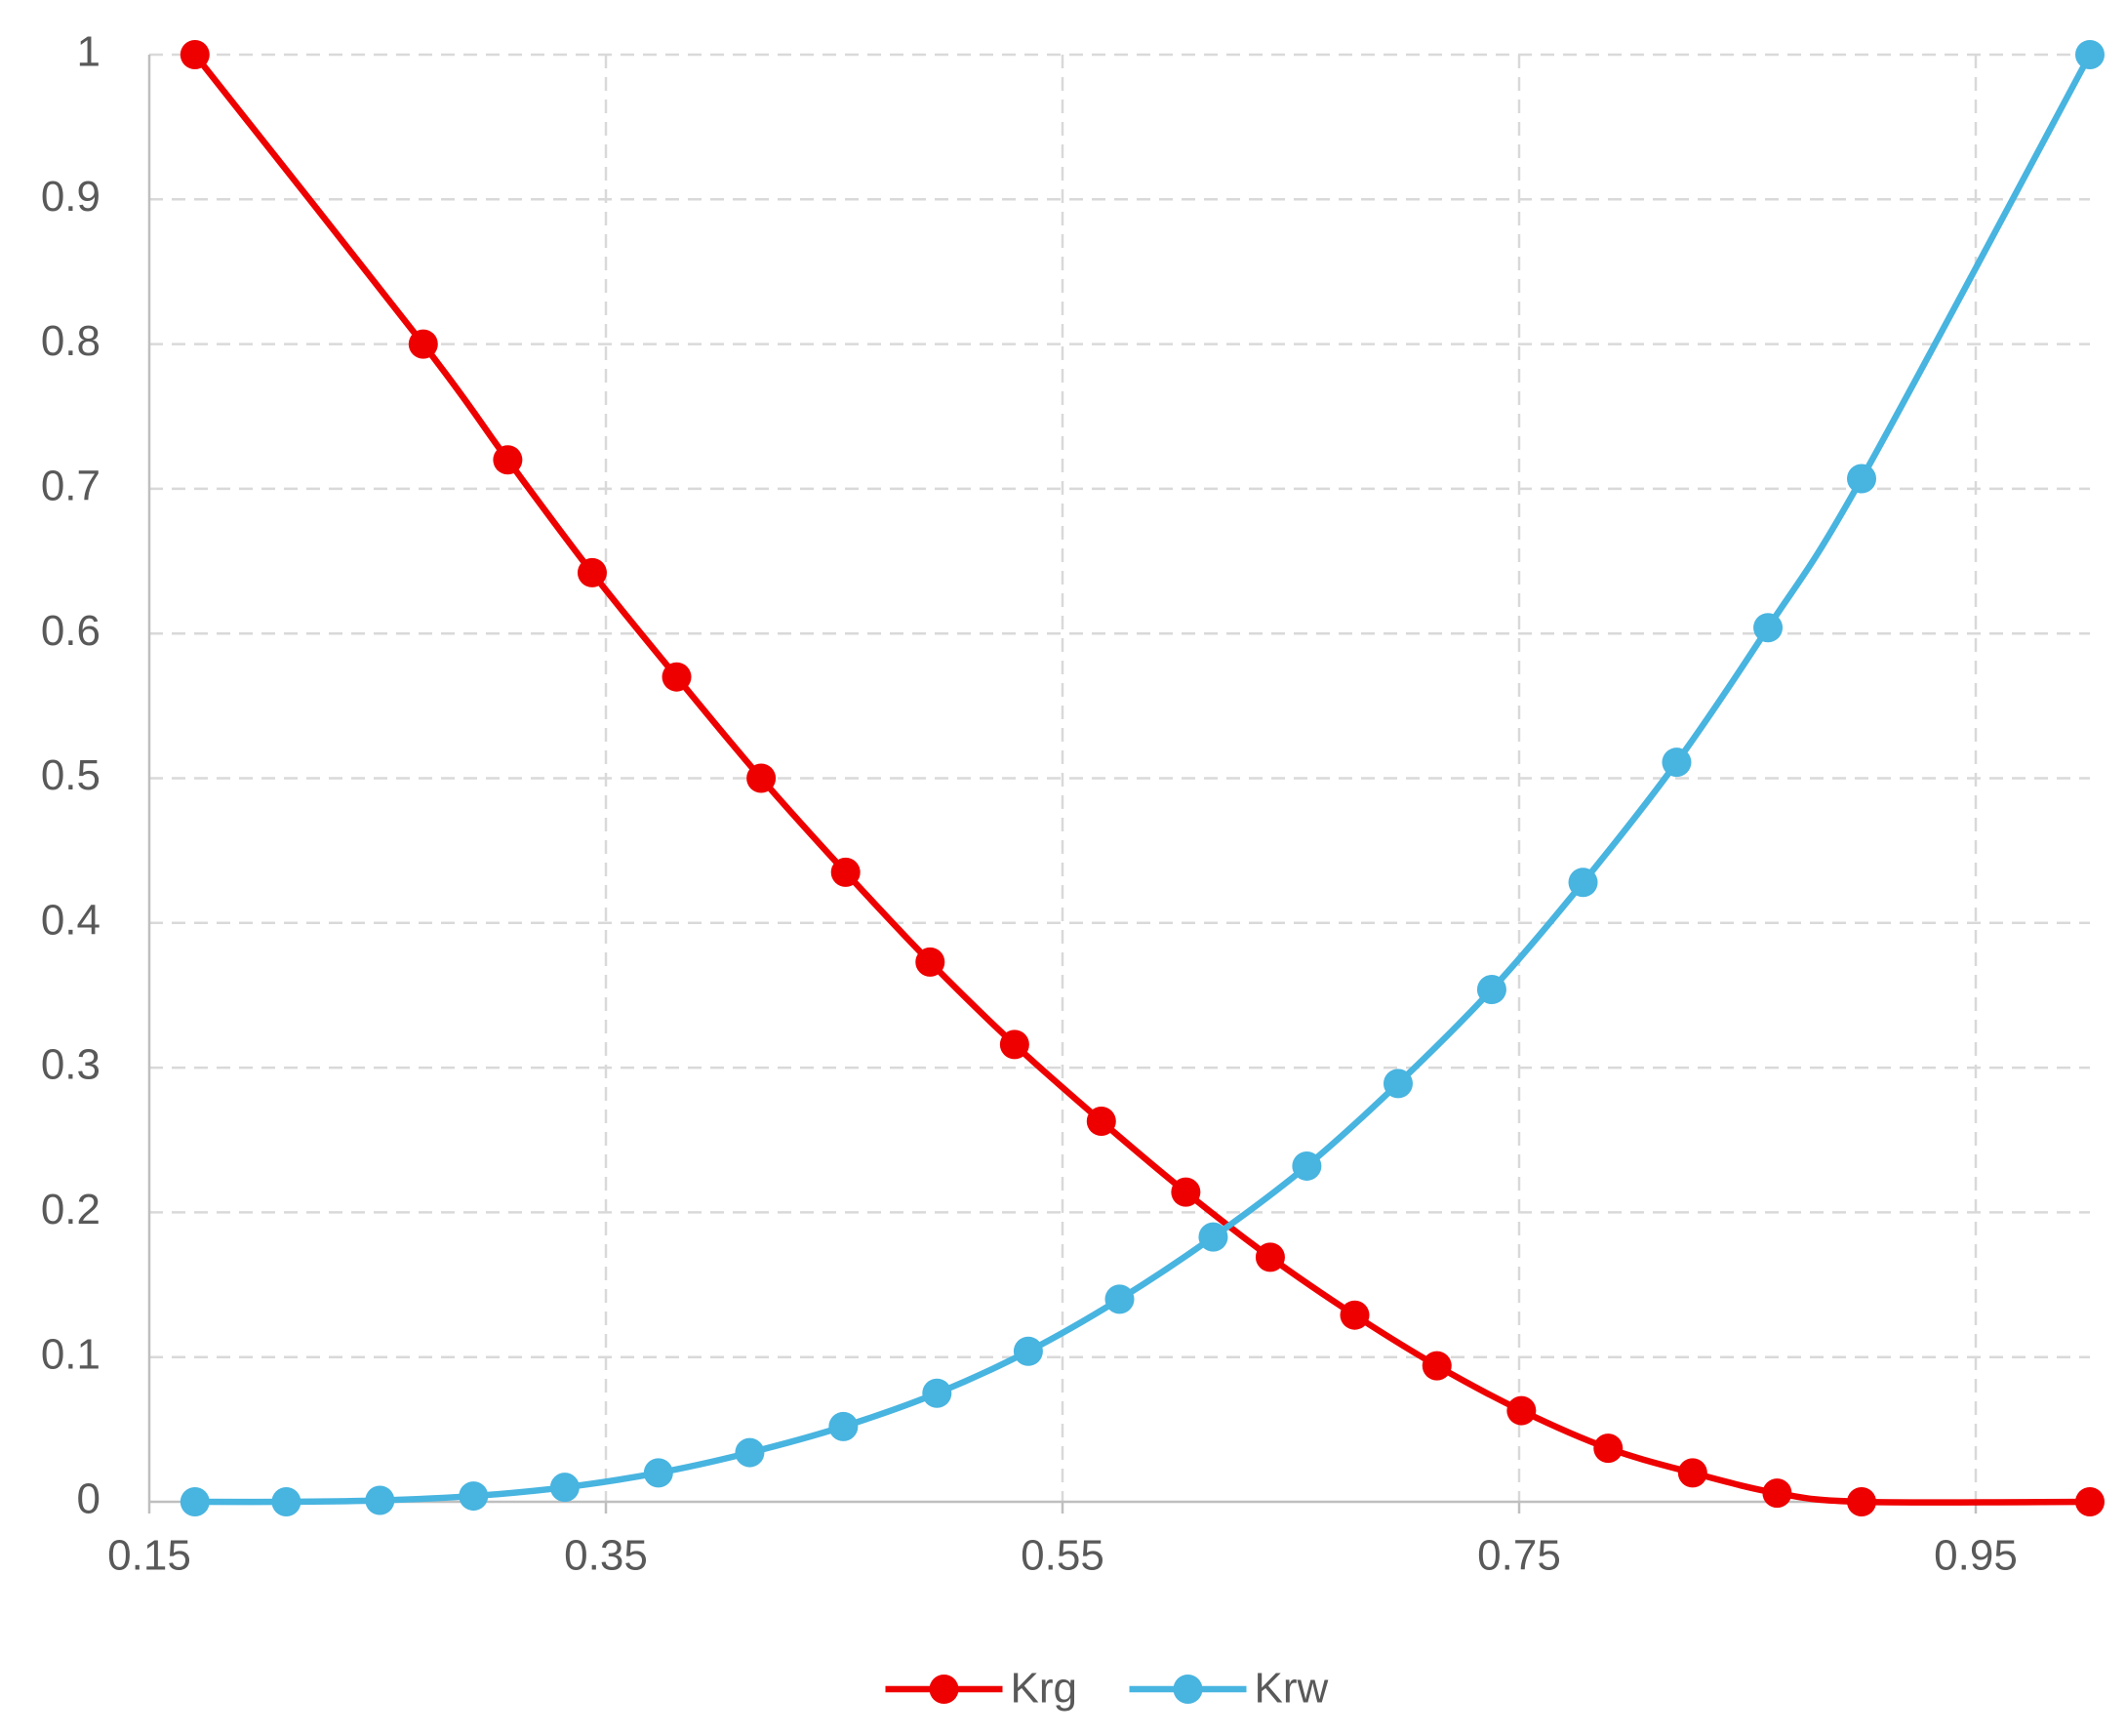  What do you see at coordinates (70, 197) in the screenshot?
I see `y-tick-label: 0.9` at bounding box center [70, 197].